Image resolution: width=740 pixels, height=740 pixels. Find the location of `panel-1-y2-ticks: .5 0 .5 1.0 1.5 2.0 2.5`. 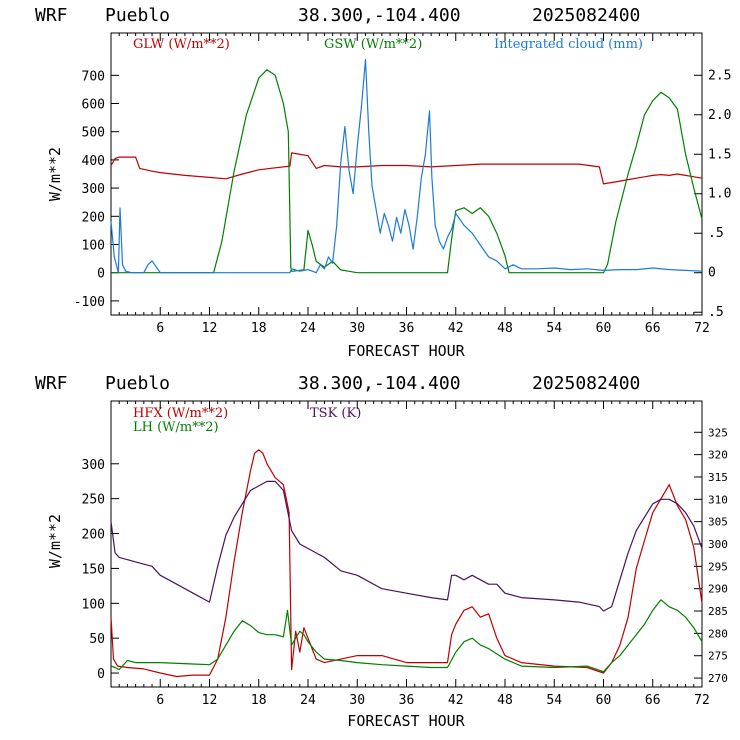

panel-1-y2-ticks: .5 0 .5 1.0 1.5 2.0 2.5 is located at coordinates (712, 194).